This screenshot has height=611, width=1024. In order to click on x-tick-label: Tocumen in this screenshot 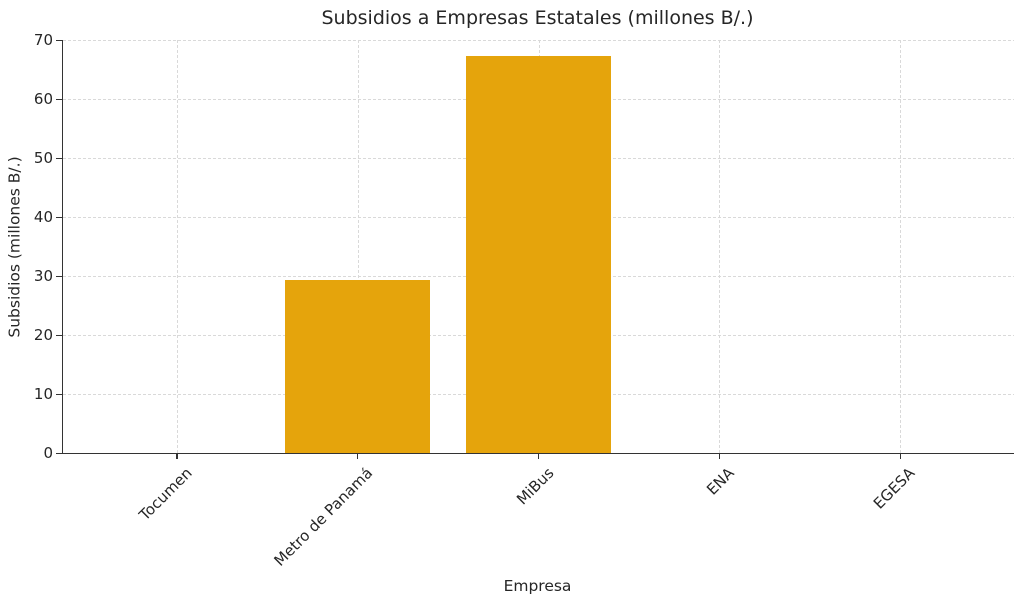, I will do `click(165, 494)`.